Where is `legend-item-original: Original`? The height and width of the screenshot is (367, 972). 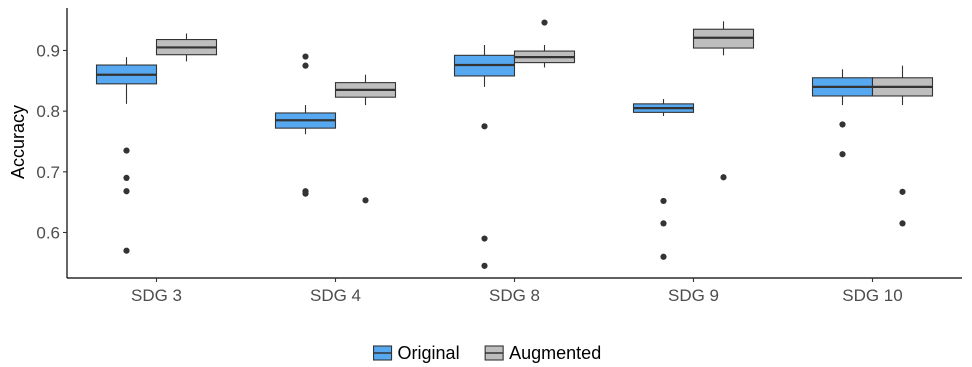 legend-item-original: Original is located at coordinates (416, 353).